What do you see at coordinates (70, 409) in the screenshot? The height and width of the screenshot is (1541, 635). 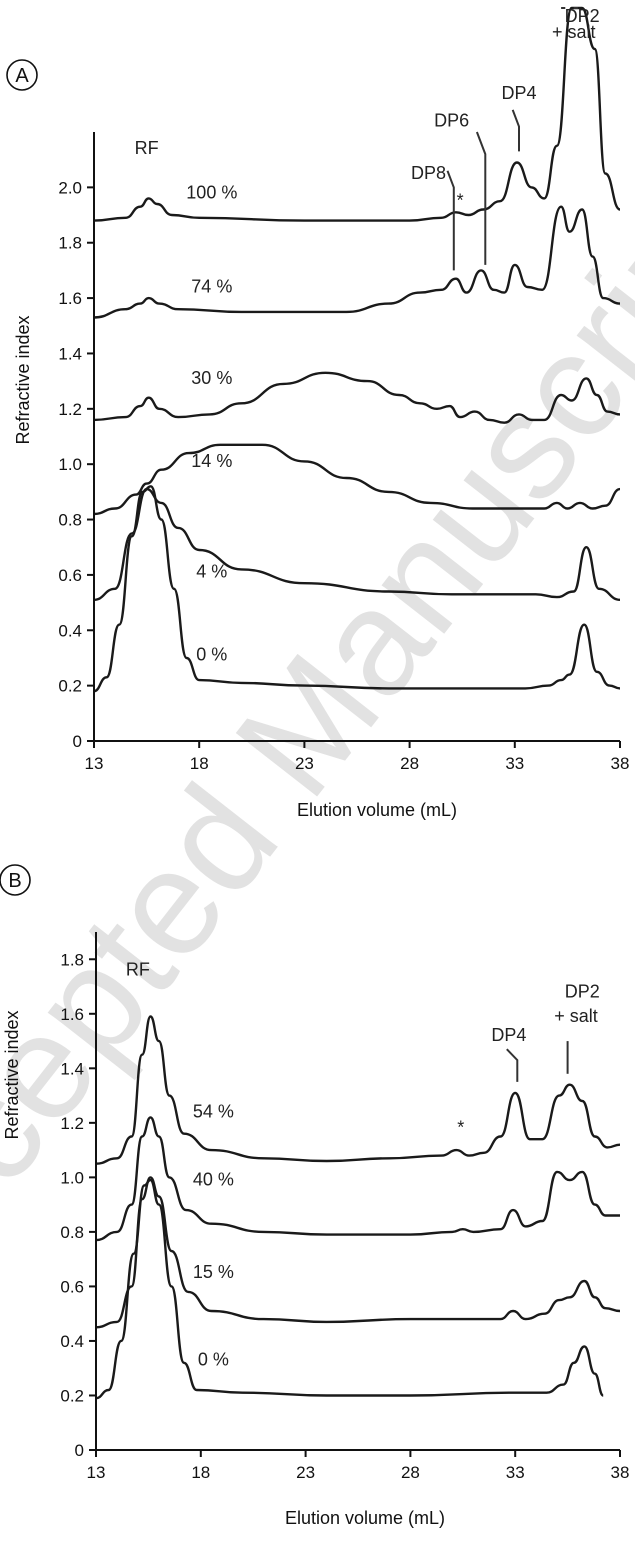 I see `panel-a-y-tick-label: 1.2` at bounding box center [70, 409].